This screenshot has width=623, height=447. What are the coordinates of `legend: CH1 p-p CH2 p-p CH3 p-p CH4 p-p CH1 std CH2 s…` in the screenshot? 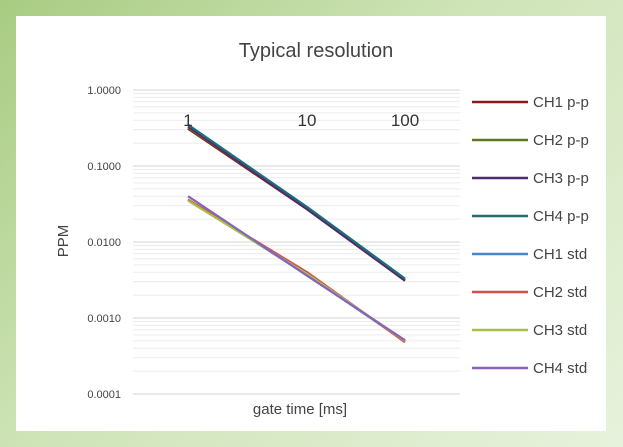 It's located at (530, 235).